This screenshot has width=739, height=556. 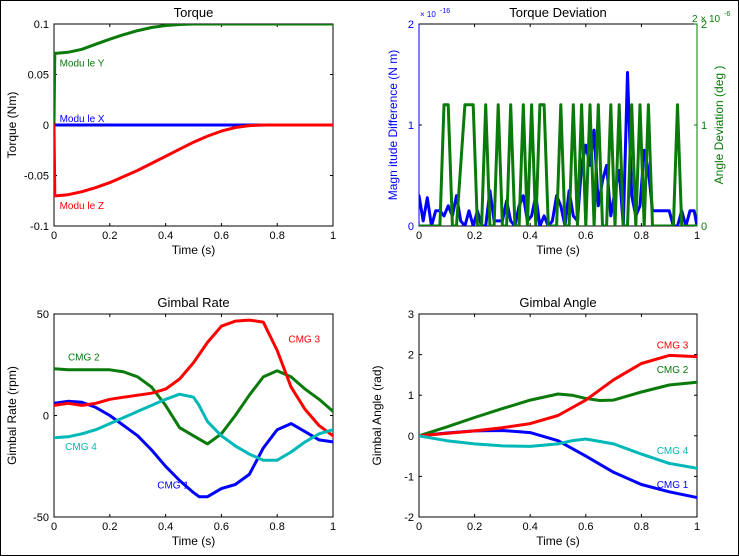 I want to click on y-axis-label: Magn itude Difference (N m), so click(x=393, y=125).